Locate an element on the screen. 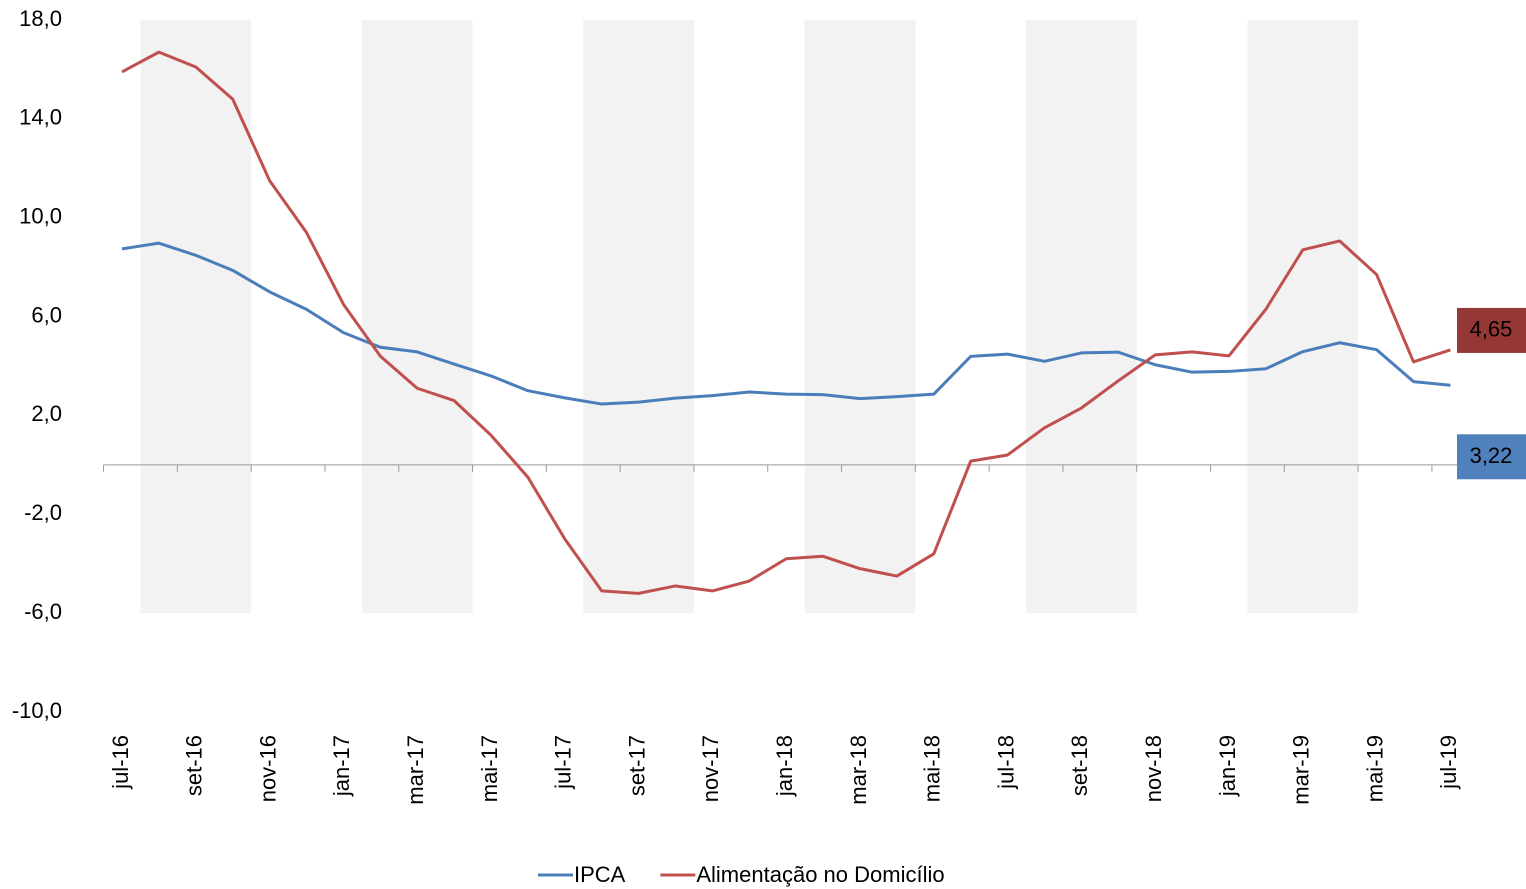 The image size is (1526, 889). x-tick-label: jul-16 is located at coordinates (120, 762).